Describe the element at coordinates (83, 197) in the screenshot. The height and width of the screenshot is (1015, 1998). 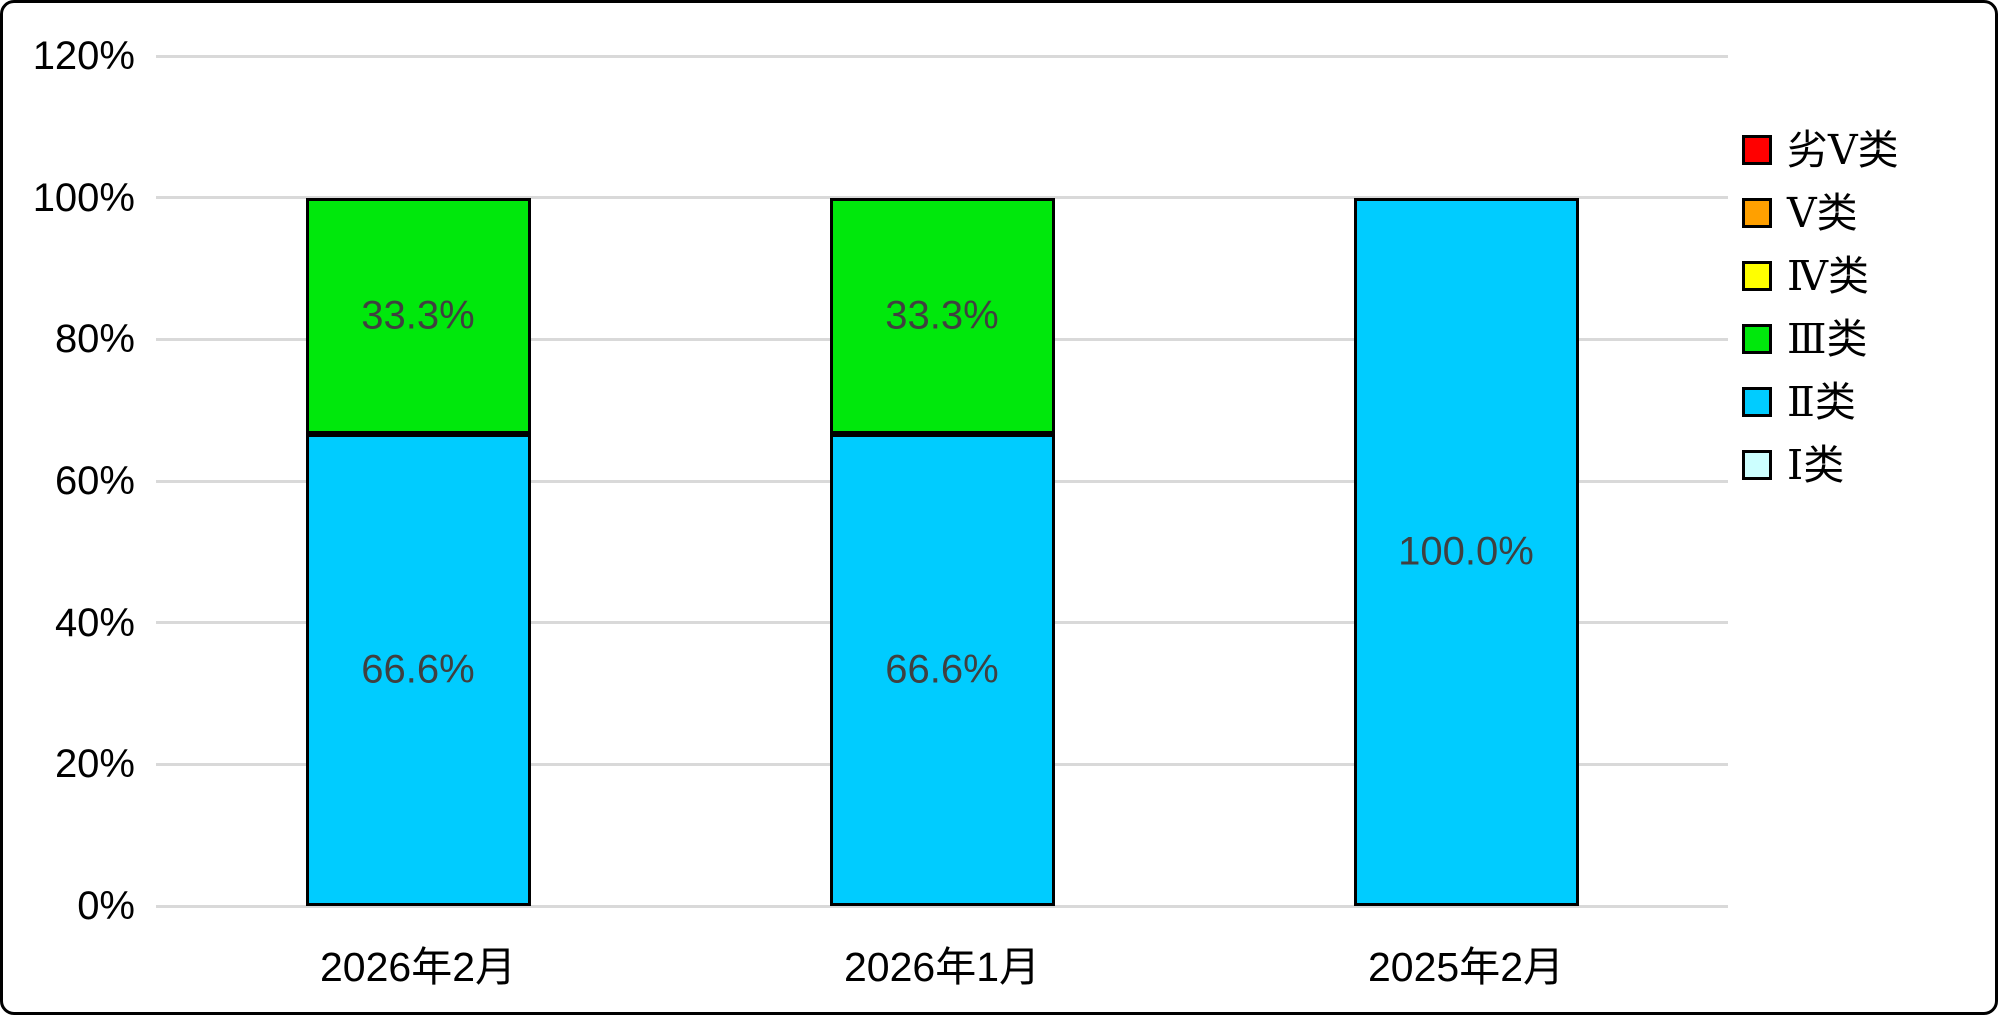
I see `y-tick-label: 100%` at that location.